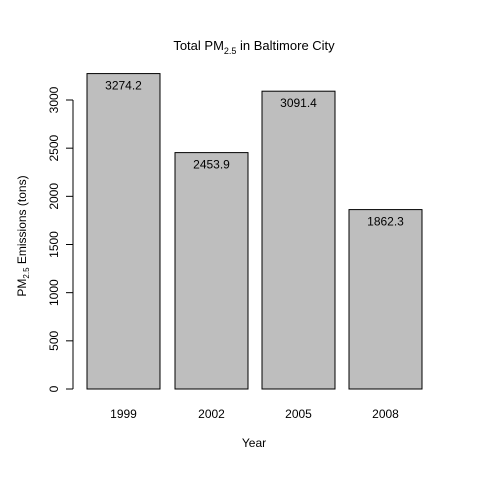 The image size is (480, 480). I want to click on y-tick-label: 1500, so click(54, 244).